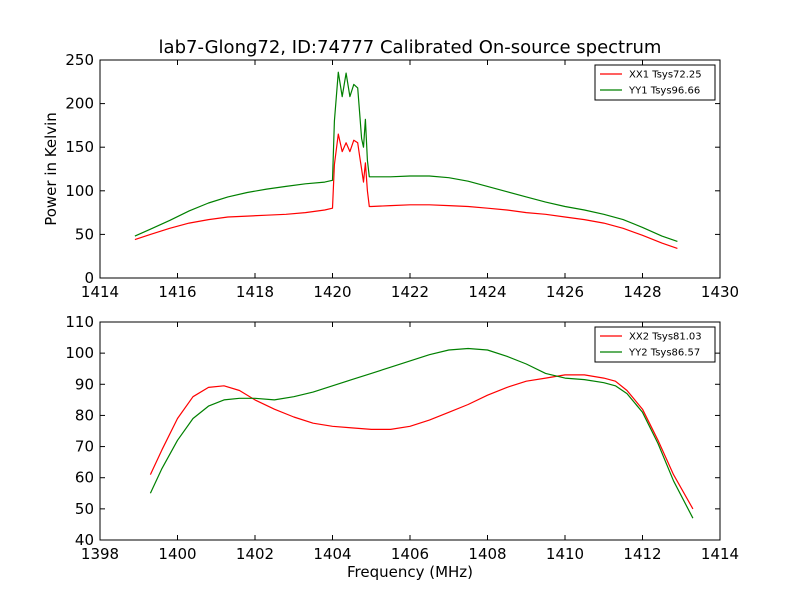  I want to click on bottom-x-tick-label: 1408, so click(487, 554).